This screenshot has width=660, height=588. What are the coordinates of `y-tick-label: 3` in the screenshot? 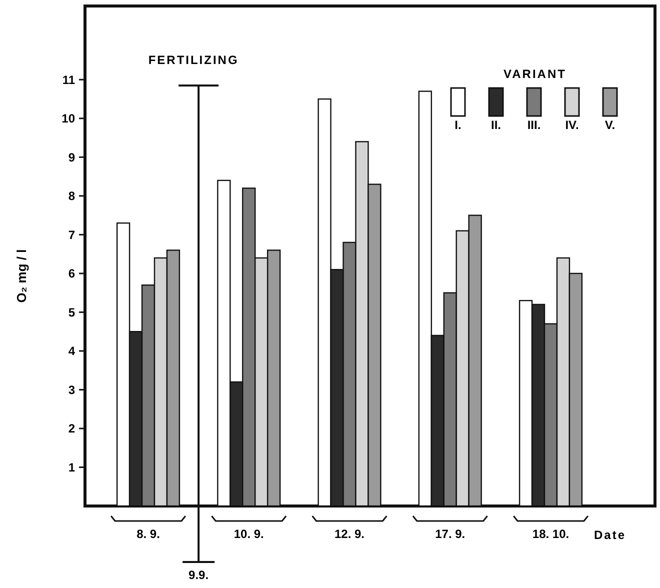 It's located at (72, 389).